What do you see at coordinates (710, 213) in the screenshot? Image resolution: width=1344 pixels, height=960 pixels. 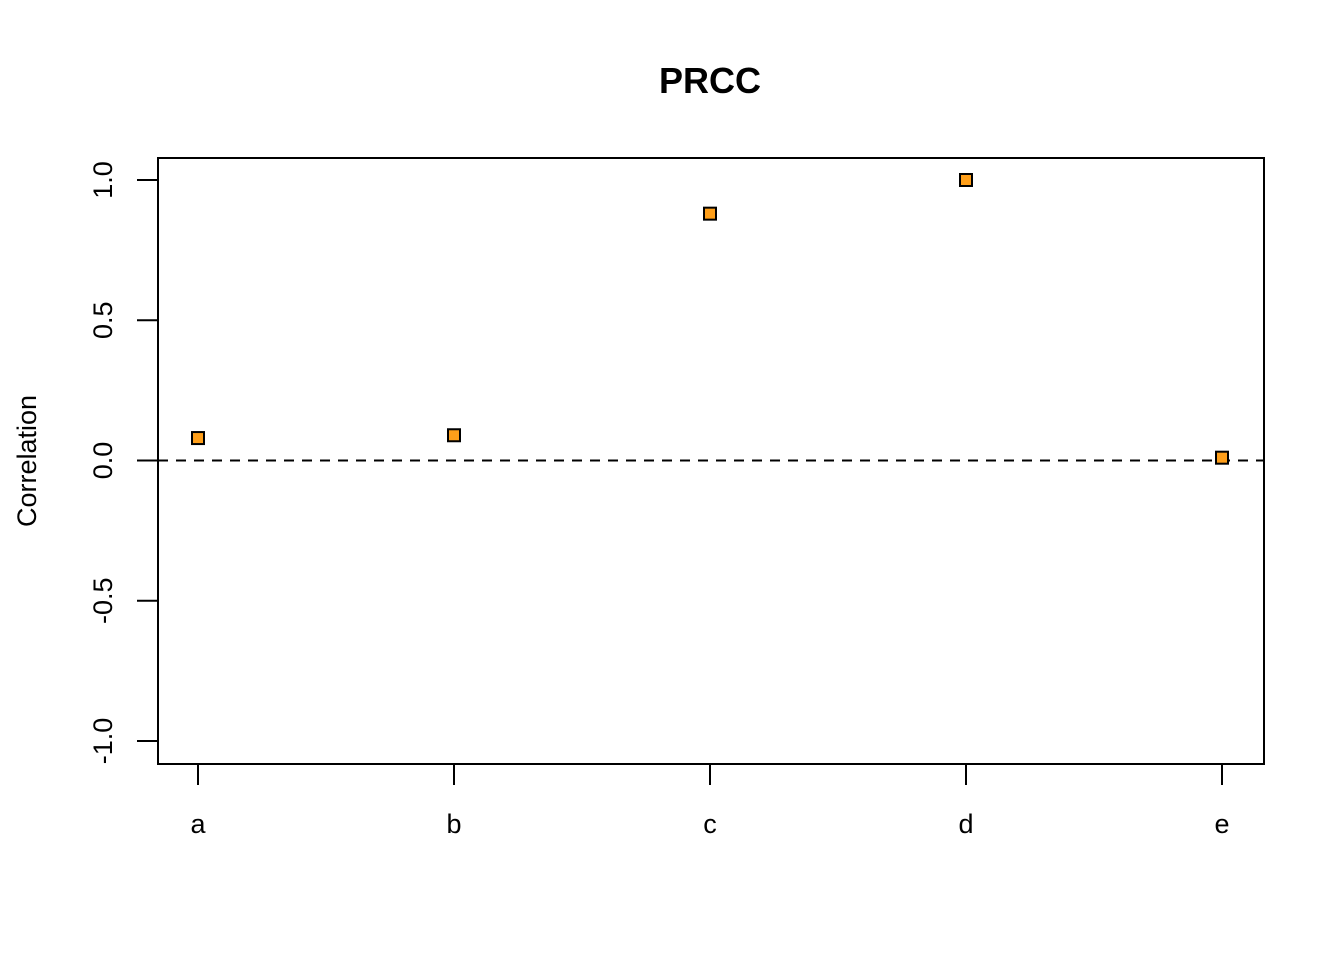 I see `data-point-c` at bounding box center [710, 213].